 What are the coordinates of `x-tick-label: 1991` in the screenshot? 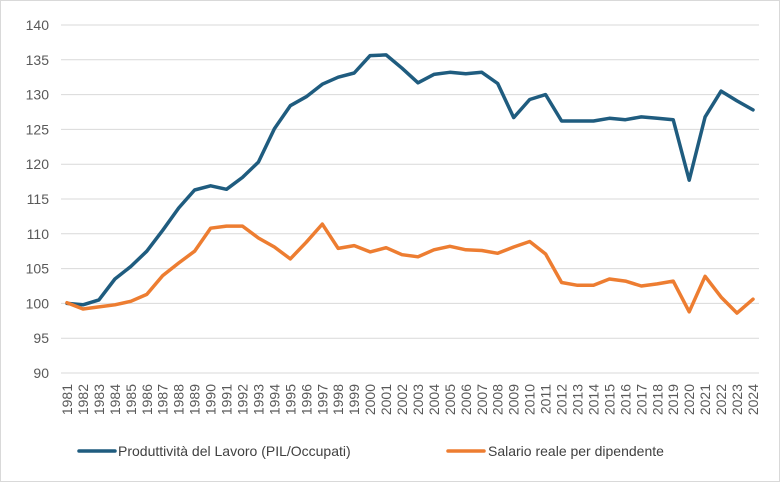 It's located at (227, 399).